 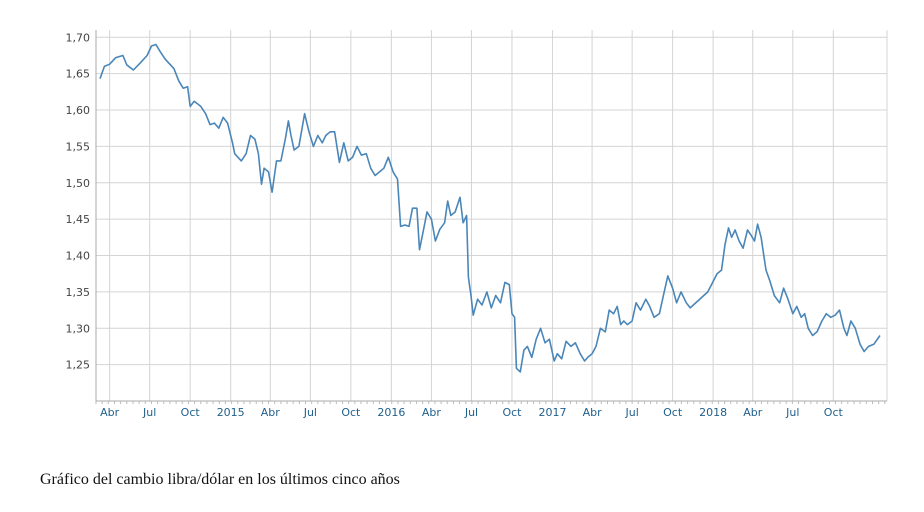 I want to click on y-tick-label: 1,30, so click(x=78, y=328).